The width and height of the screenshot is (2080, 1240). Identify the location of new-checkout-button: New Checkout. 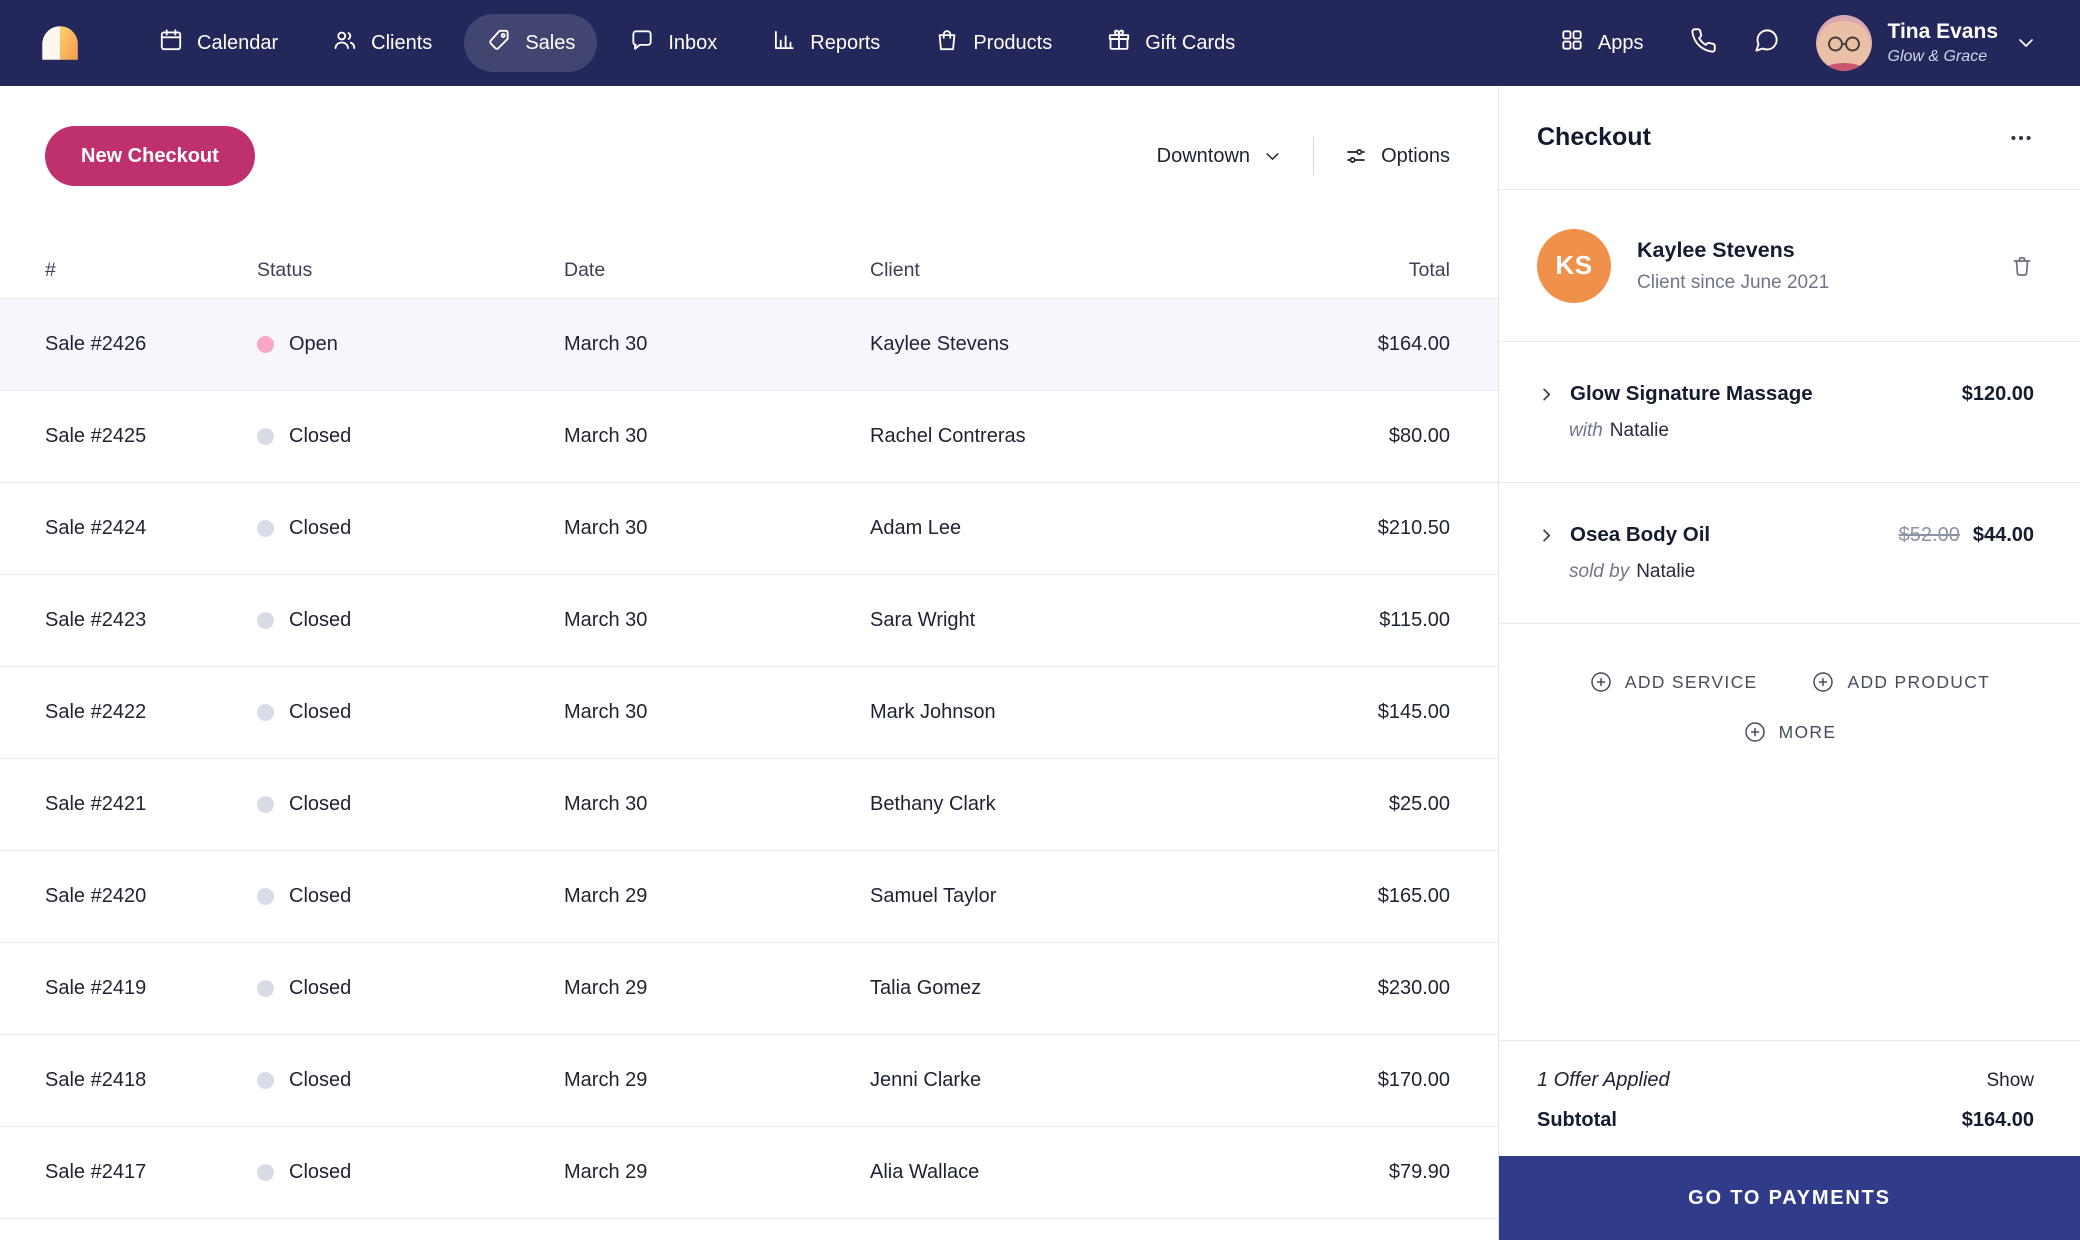
(150, 156).